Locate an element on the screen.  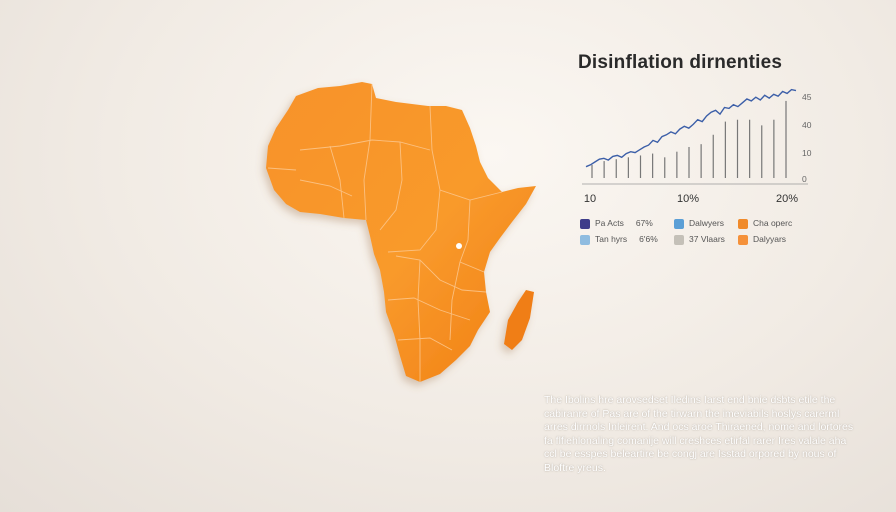
y-tick-label: 10 is located at coordinates (807, 153).